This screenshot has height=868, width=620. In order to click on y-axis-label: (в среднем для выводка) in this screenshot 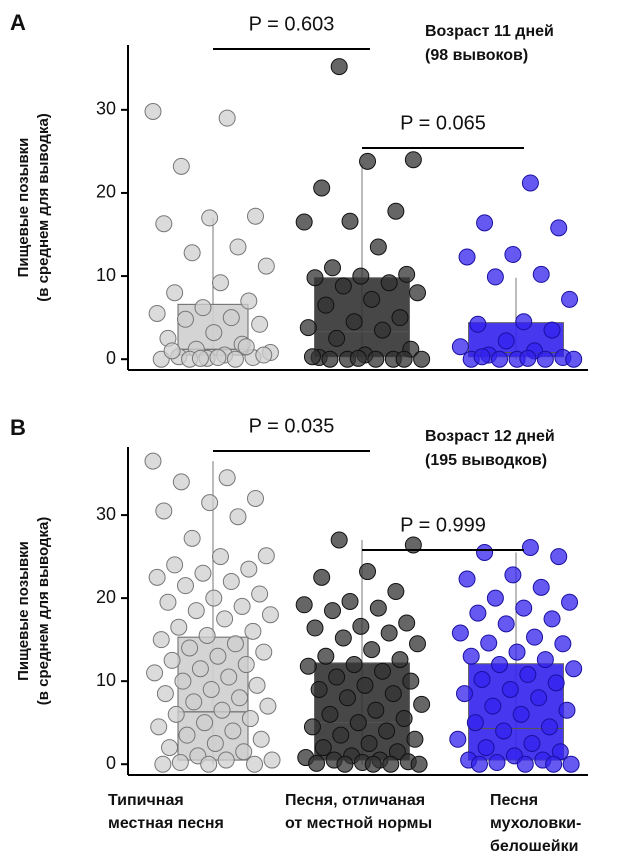, I will do `click(43, 207)`.